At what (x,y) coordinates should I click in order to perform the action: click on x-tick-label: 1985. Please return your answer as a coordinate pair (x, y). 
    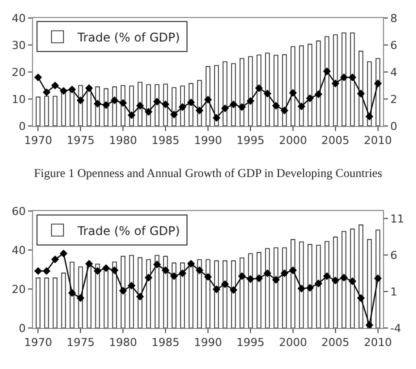
    Looking at the image, I should click on (166, 343).